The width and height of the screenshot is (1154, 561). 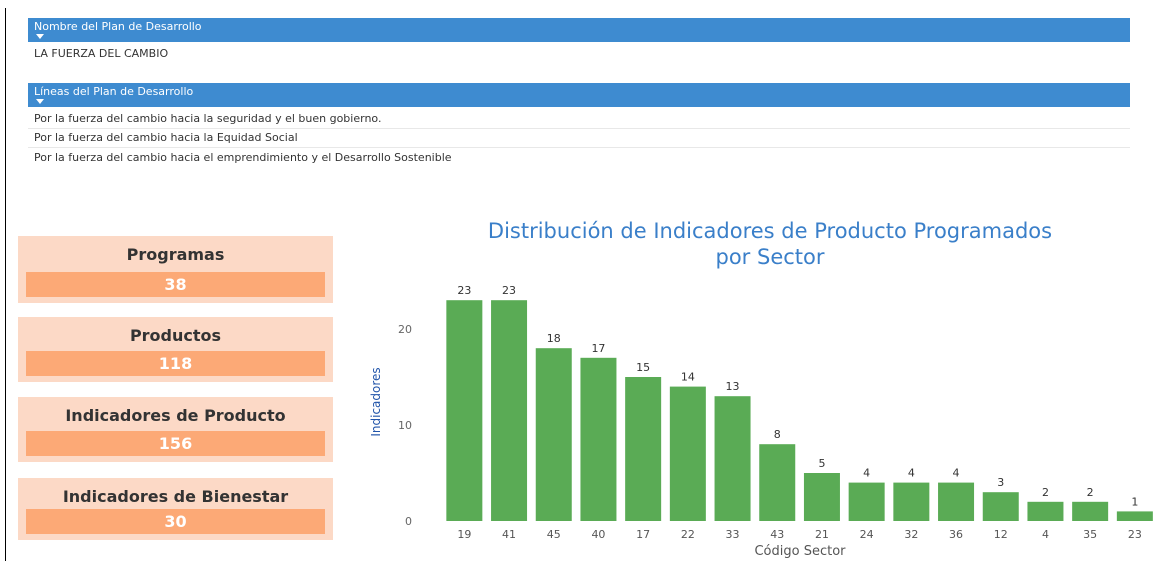 What do you see at coordinates (598, 534) in the screenshot?
I see `x-tick-label: 40` at bounding box center [598, 534].